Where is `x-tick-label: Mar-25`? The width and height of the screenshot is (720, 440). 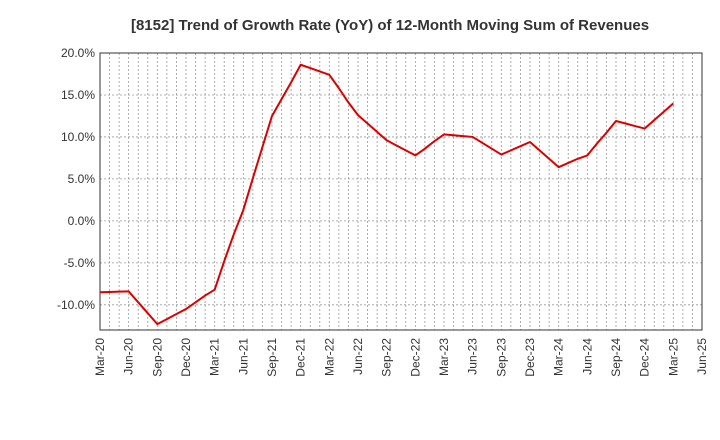 x-tick-label: Mar-25 is located at coordinates (673, 357).